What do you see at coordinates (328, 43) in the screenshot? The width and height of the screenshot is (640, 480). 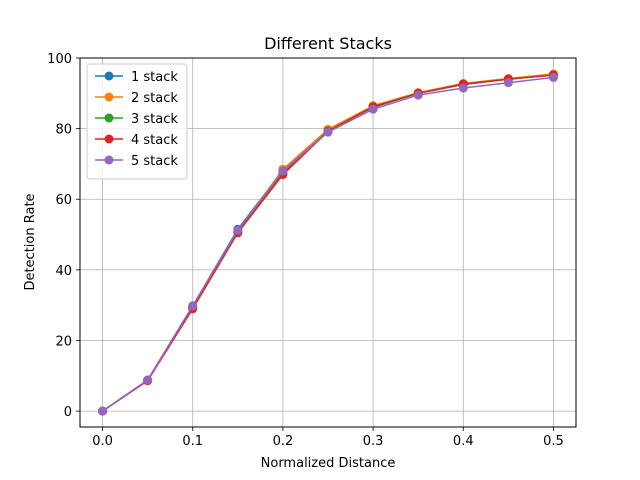 I see `chart-title: Different Stacks` at bounding box center [328, 43].